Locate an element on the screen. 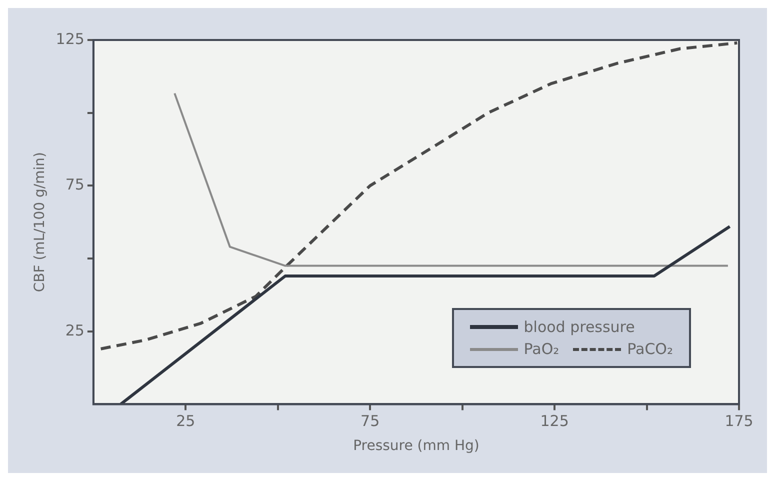 This screenshot has width=775, height=481. y-tick-label: 125 is located at coordinates (70, 39).